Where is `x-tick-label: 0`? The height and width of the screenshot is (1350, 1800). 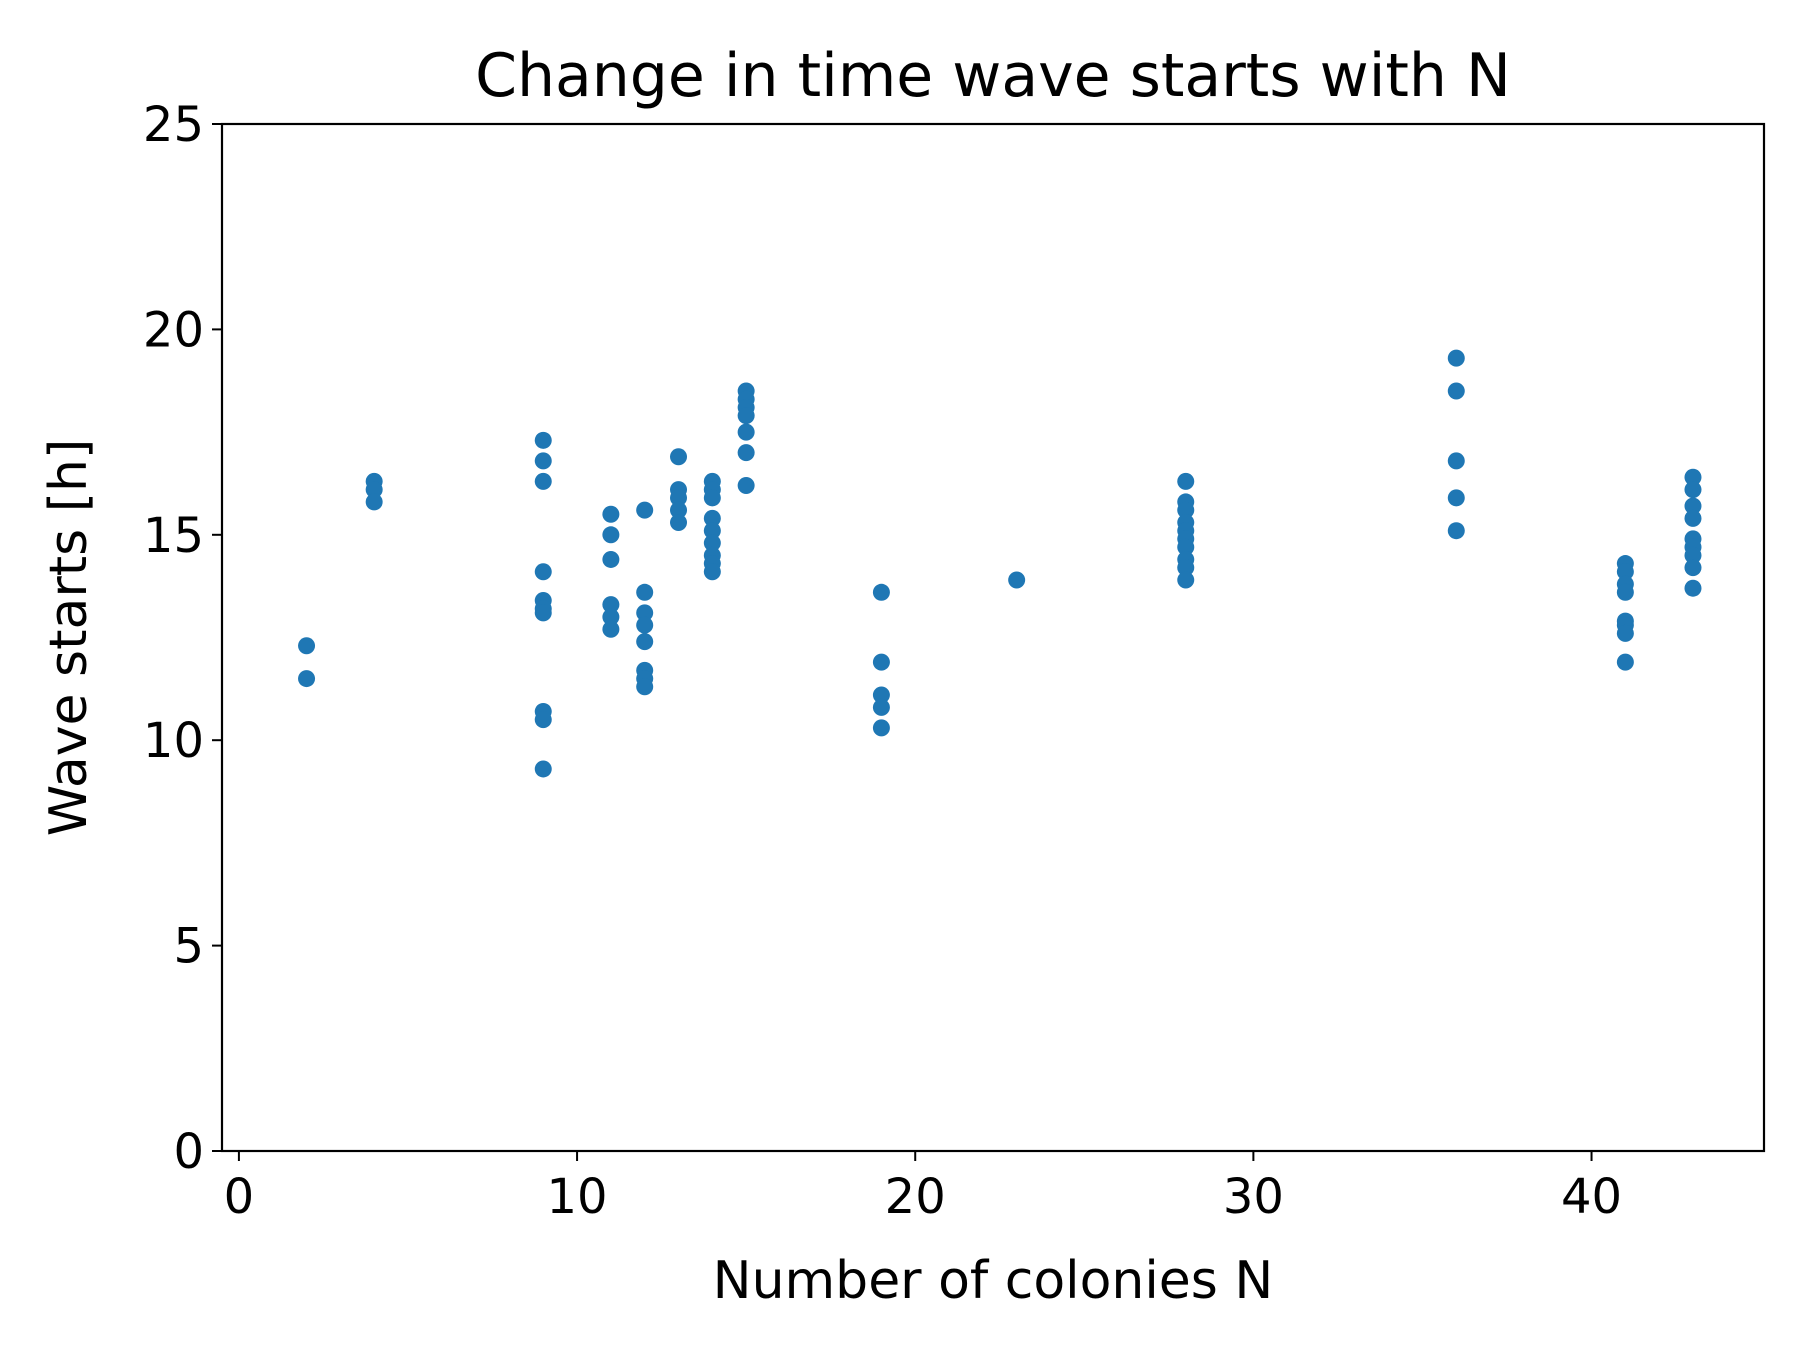
x-tick-label: 0 is located at coordinates (239, 1197).